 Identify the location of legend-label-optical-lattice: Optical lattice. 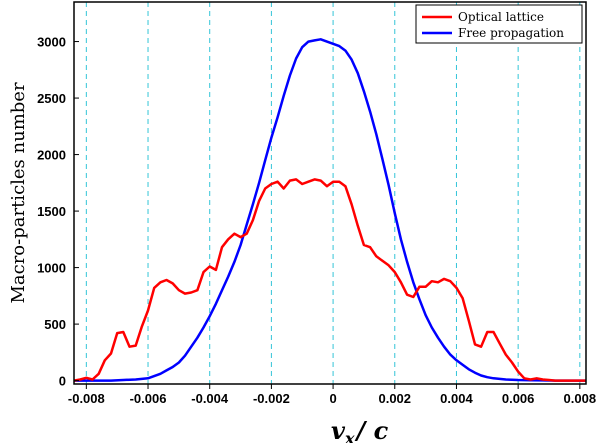
(501, 17).